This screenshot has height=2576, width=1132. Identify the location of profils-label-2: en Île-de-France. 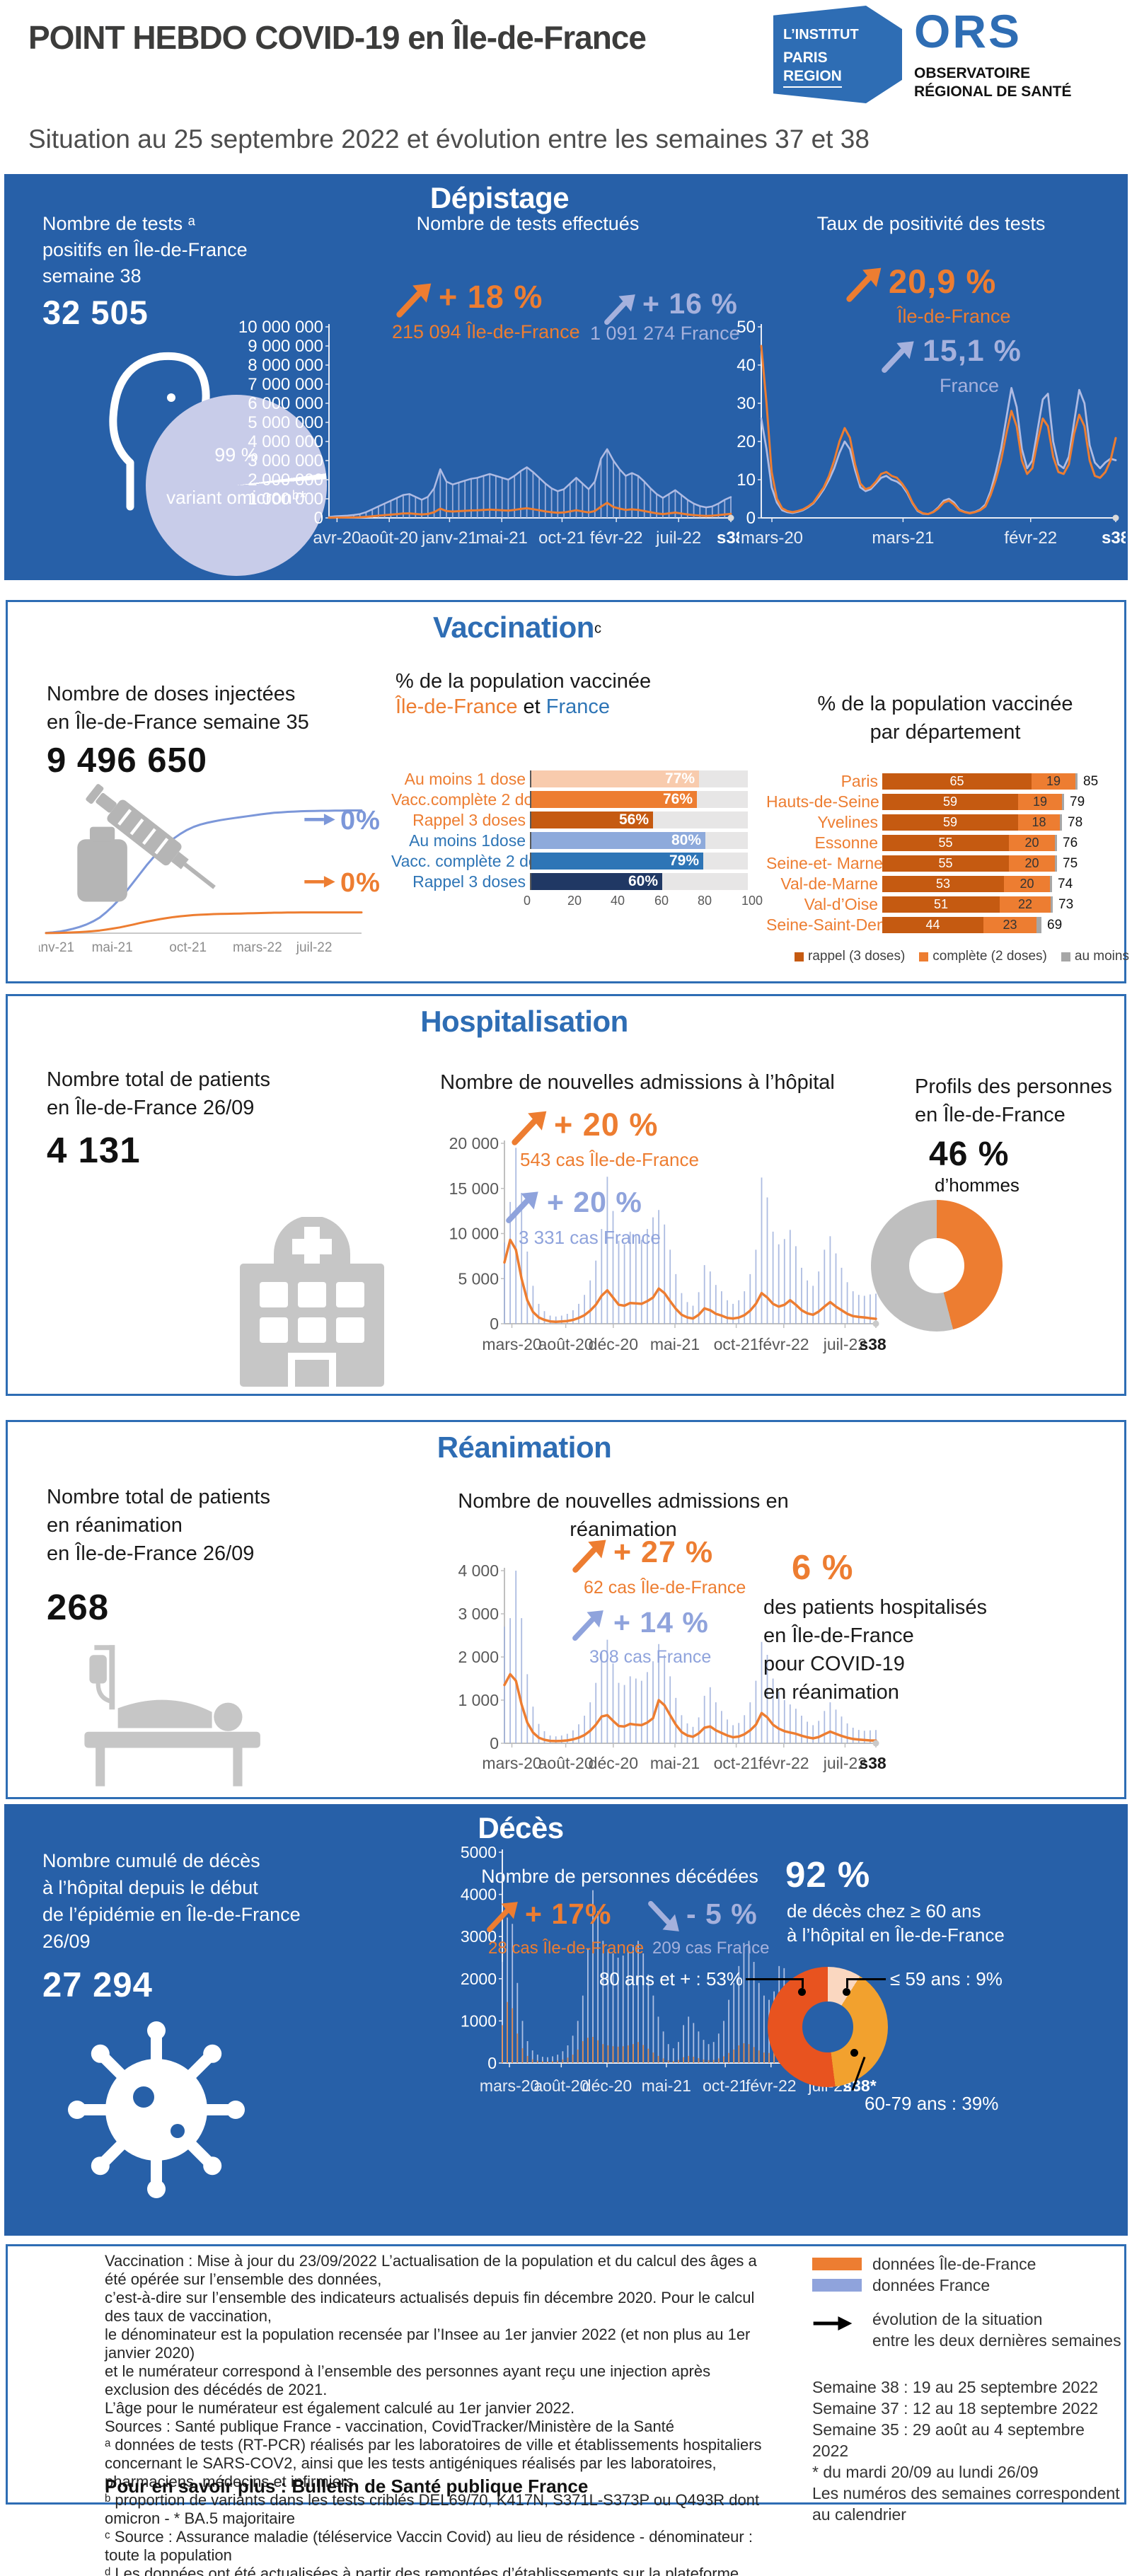
(990, 1115).